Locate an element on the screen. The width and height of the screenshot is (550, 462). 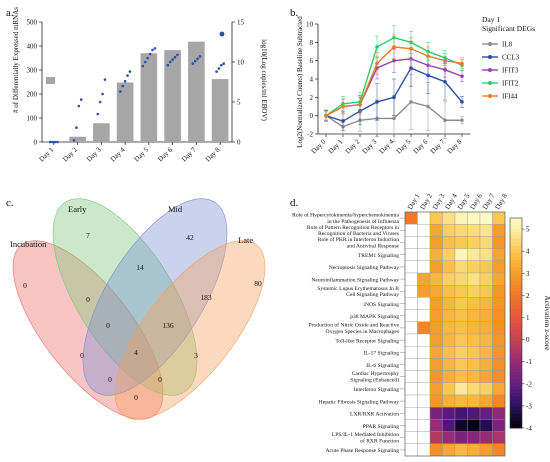
panel-a-dots is located at coordinates (137, 95).